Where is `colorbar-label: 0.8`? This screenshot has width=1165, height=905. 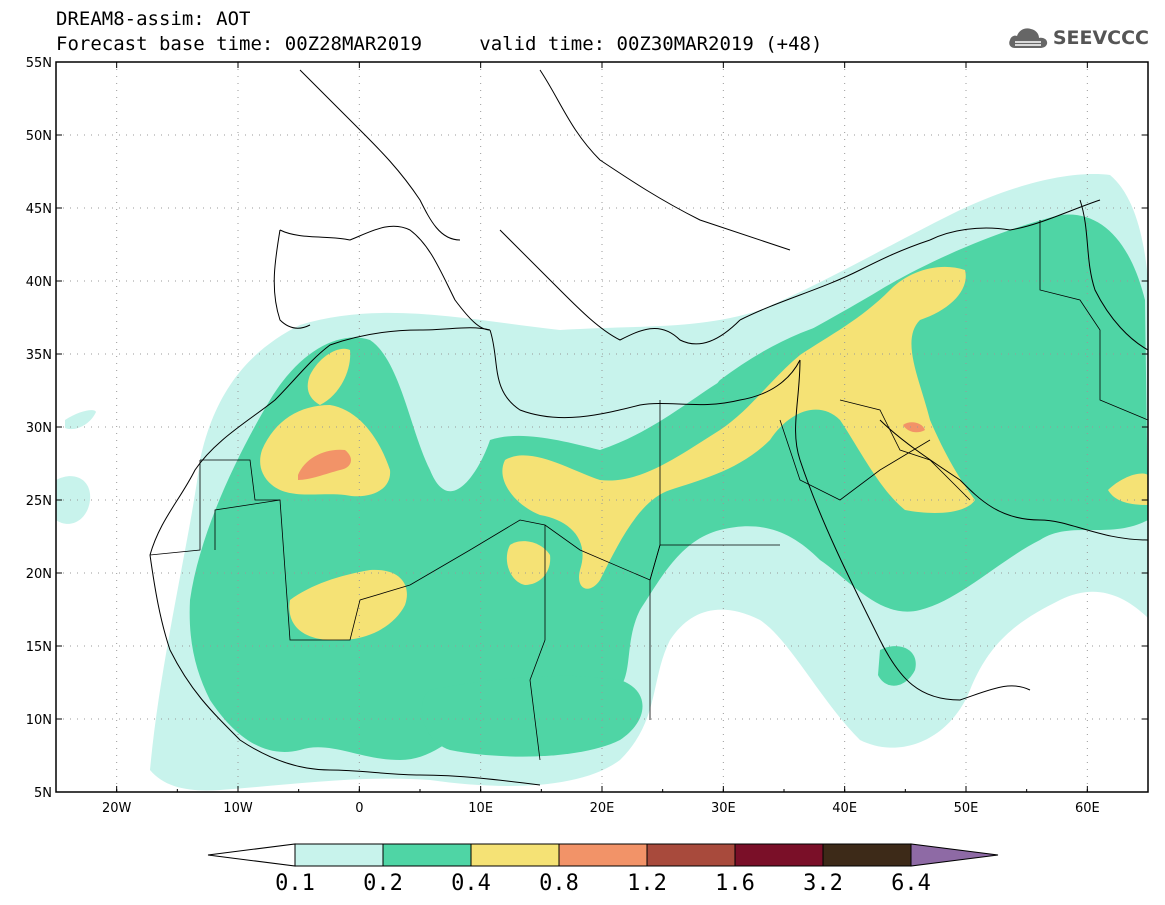
colorbar-label: 0.8 is located at coordinates (559, 883).